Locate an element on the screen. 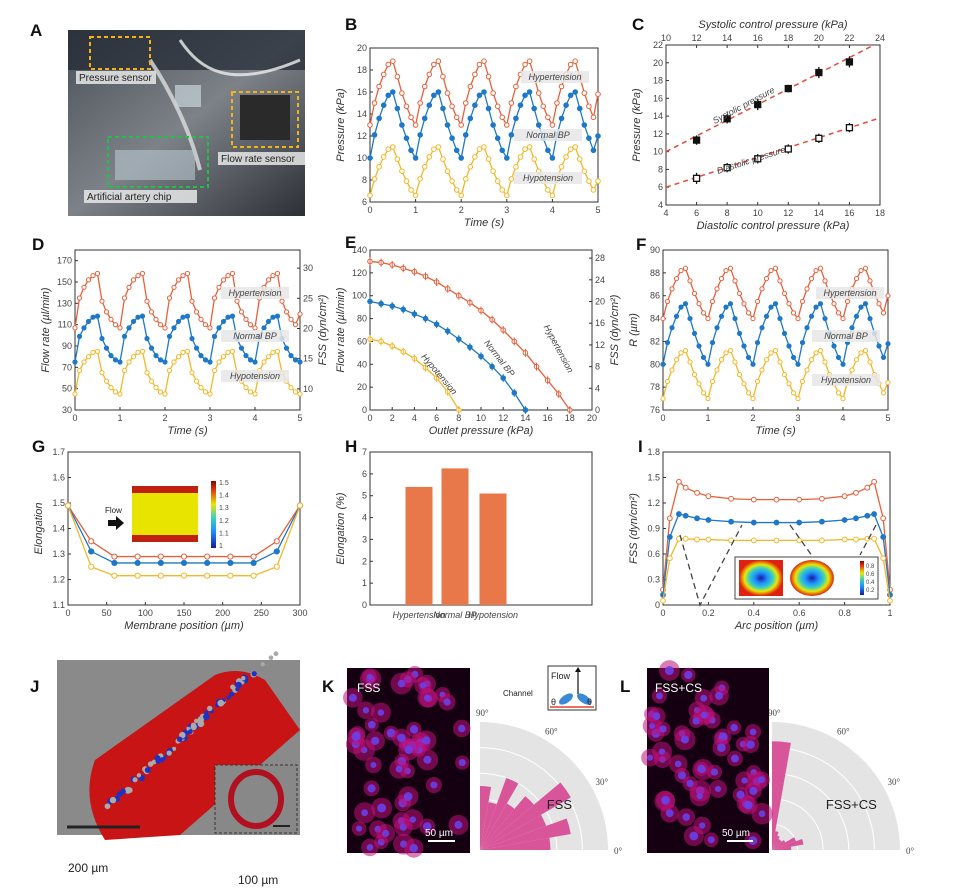 The height and width of the screenshot is (894, 955). y-tick-label: 100 is located at coordinates (359, 296).